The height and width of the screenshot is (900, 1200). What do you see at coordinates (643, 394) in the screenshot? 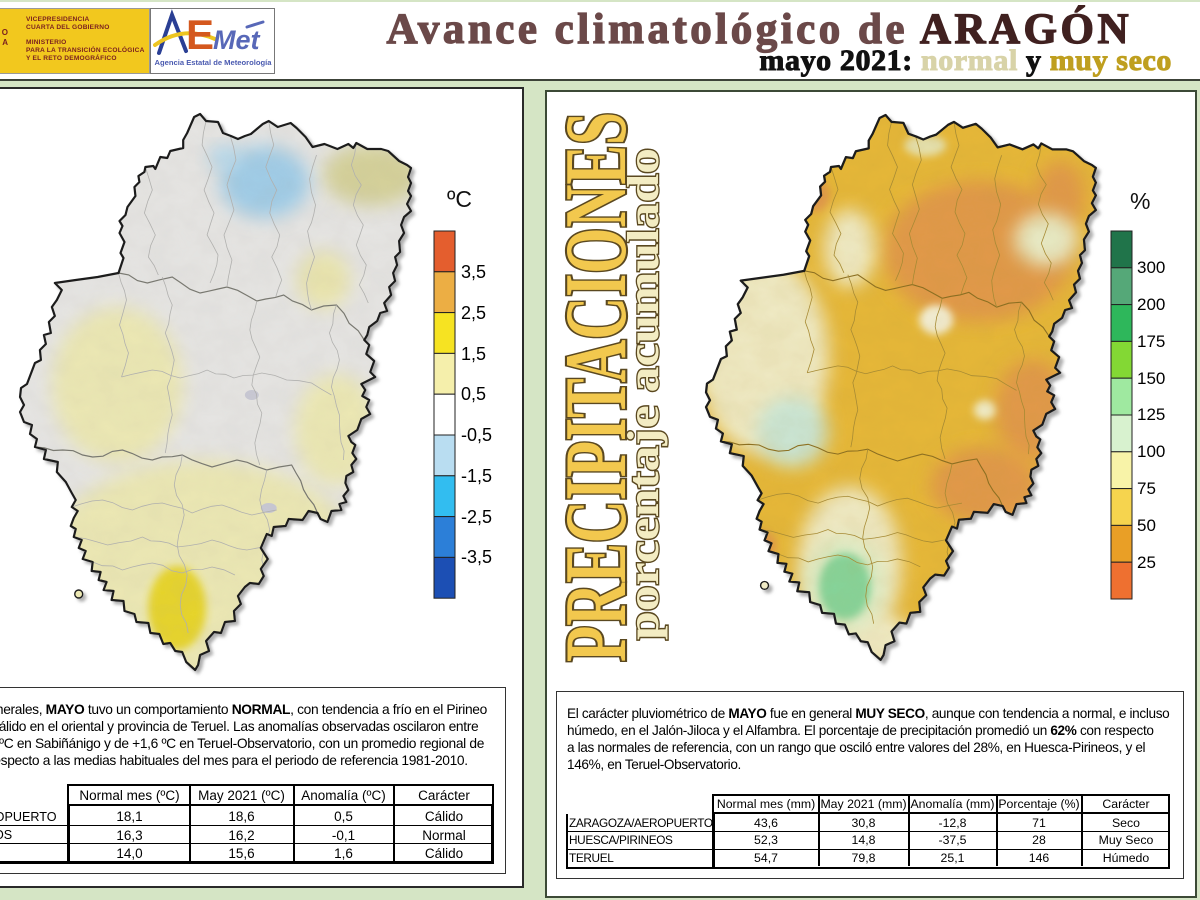
I see `svg-text: porcentaje acumulado` at bounding box center [643, 394].